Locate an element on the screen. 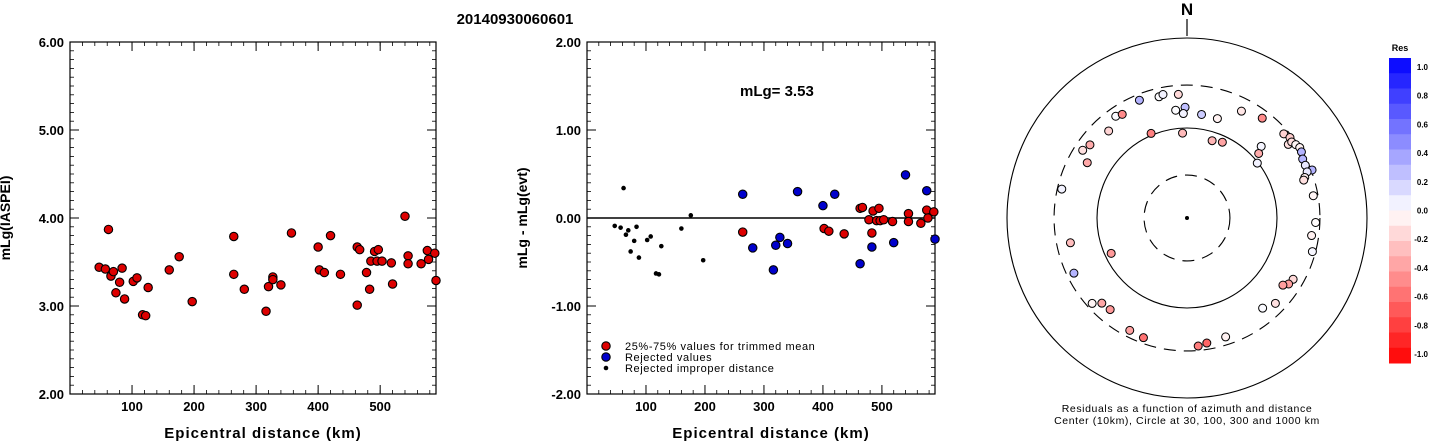  y-tick-label: -1.00 is located at coordinates (566, 306).